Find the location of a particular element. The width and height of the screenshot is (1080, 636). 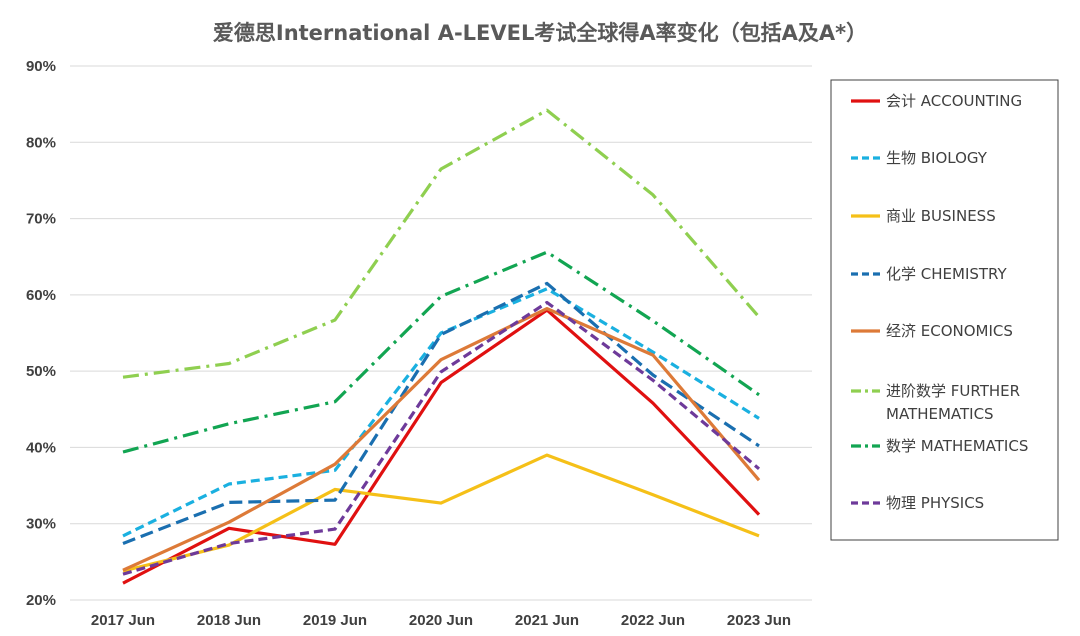

legend-label: 会计 ACCOUNTING is located at coordinates (954, 101).